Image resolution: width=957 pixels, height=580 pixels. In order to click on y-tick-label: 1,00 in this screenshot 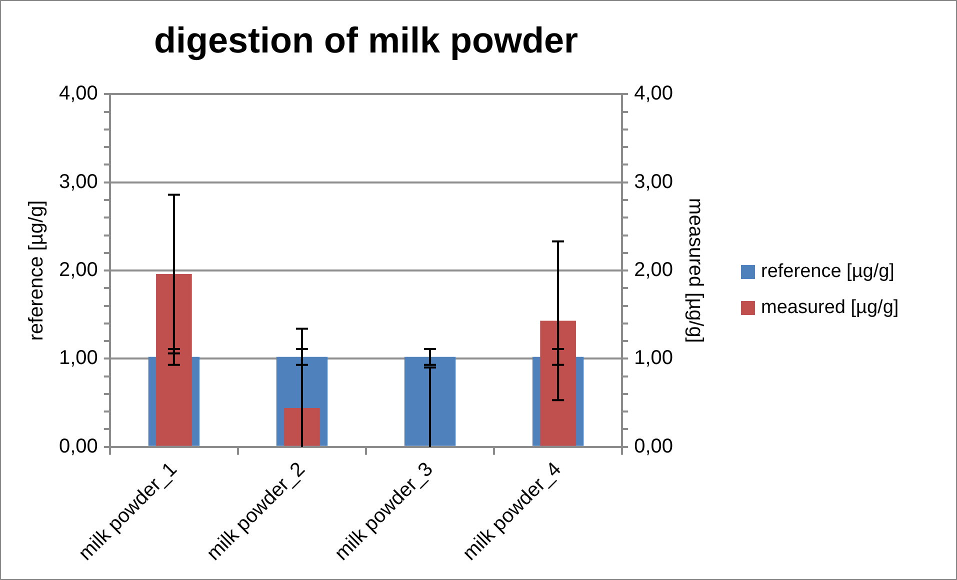, I will do `click(78, 358)`.